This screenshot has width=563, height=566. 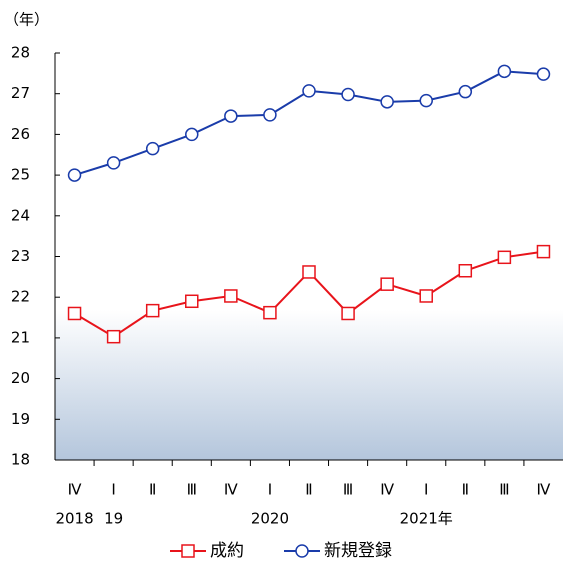 I want to click on year-label: 2018, so click(x=74, y=519).